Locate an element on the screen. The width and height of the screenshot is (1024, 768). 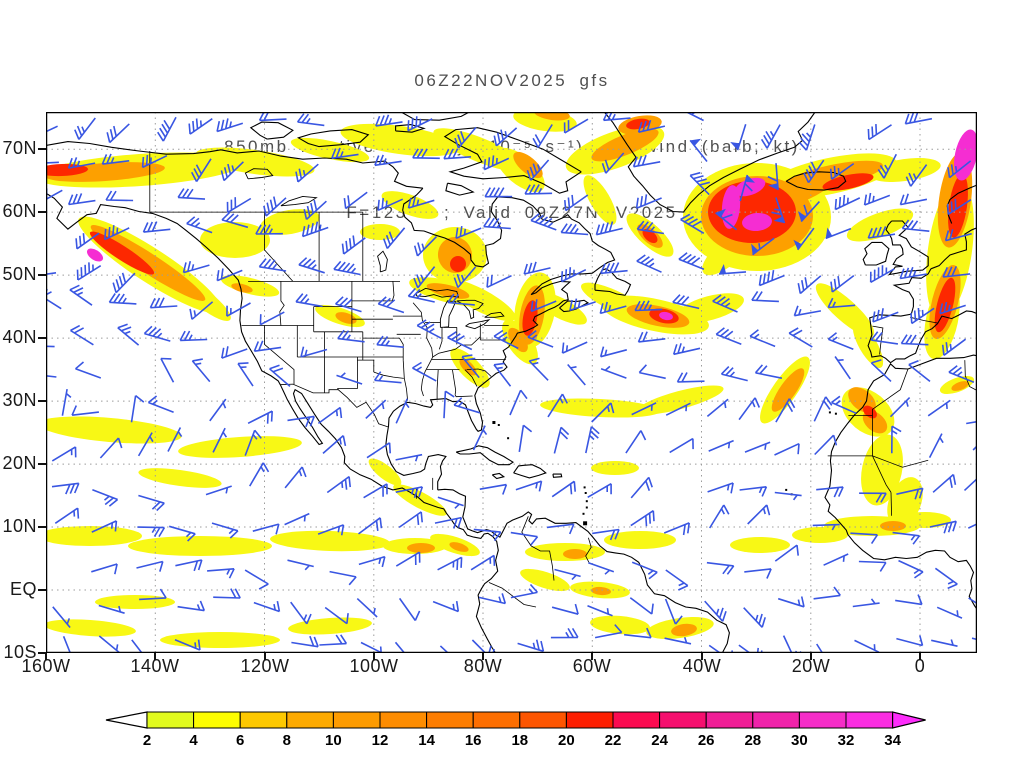
colorbar-value: 16 is located at coordinates (473, 740).